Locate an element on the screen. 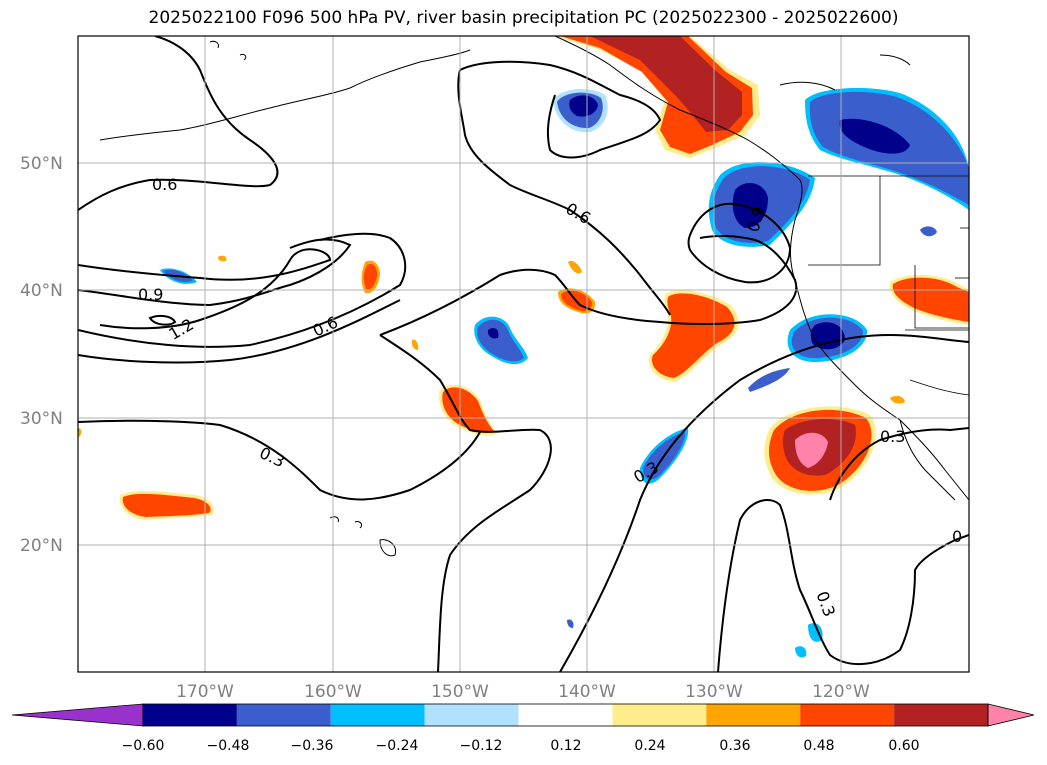  colorbar-tick-label: −0.36 is located at coordinates (312, 746).